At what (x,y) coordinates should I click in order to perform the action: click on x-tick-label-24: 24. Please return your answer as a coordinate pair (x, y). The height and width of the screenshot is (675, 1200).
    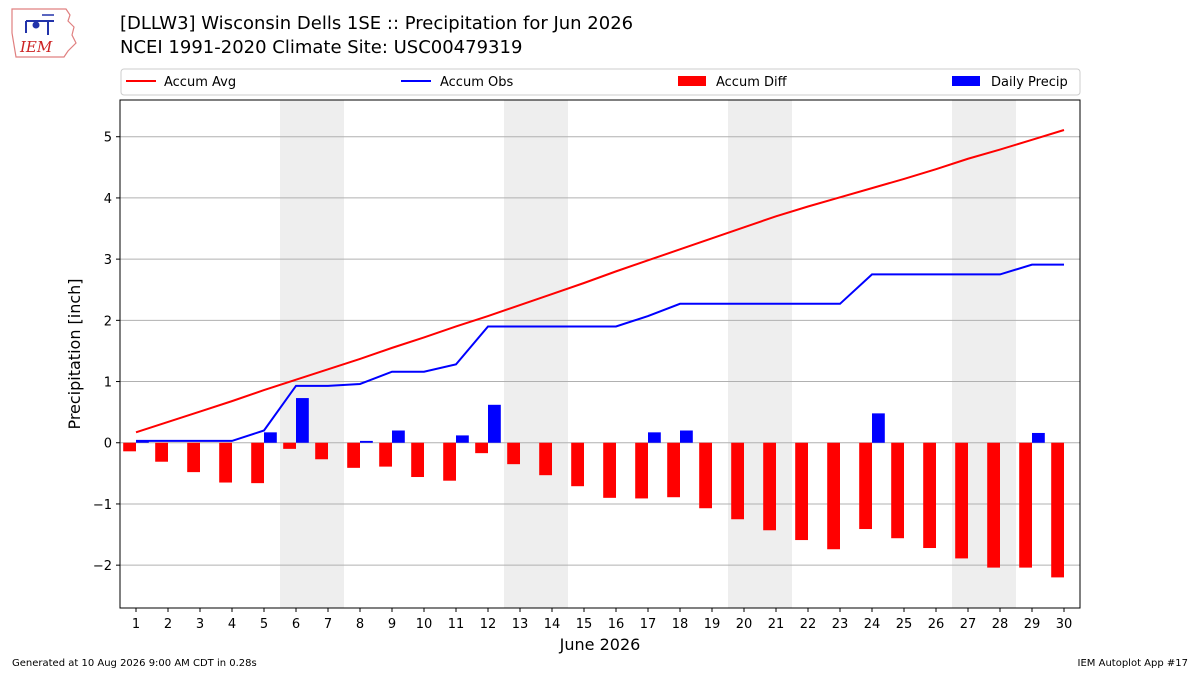
    Looking at the image, I should click on (872, 624).